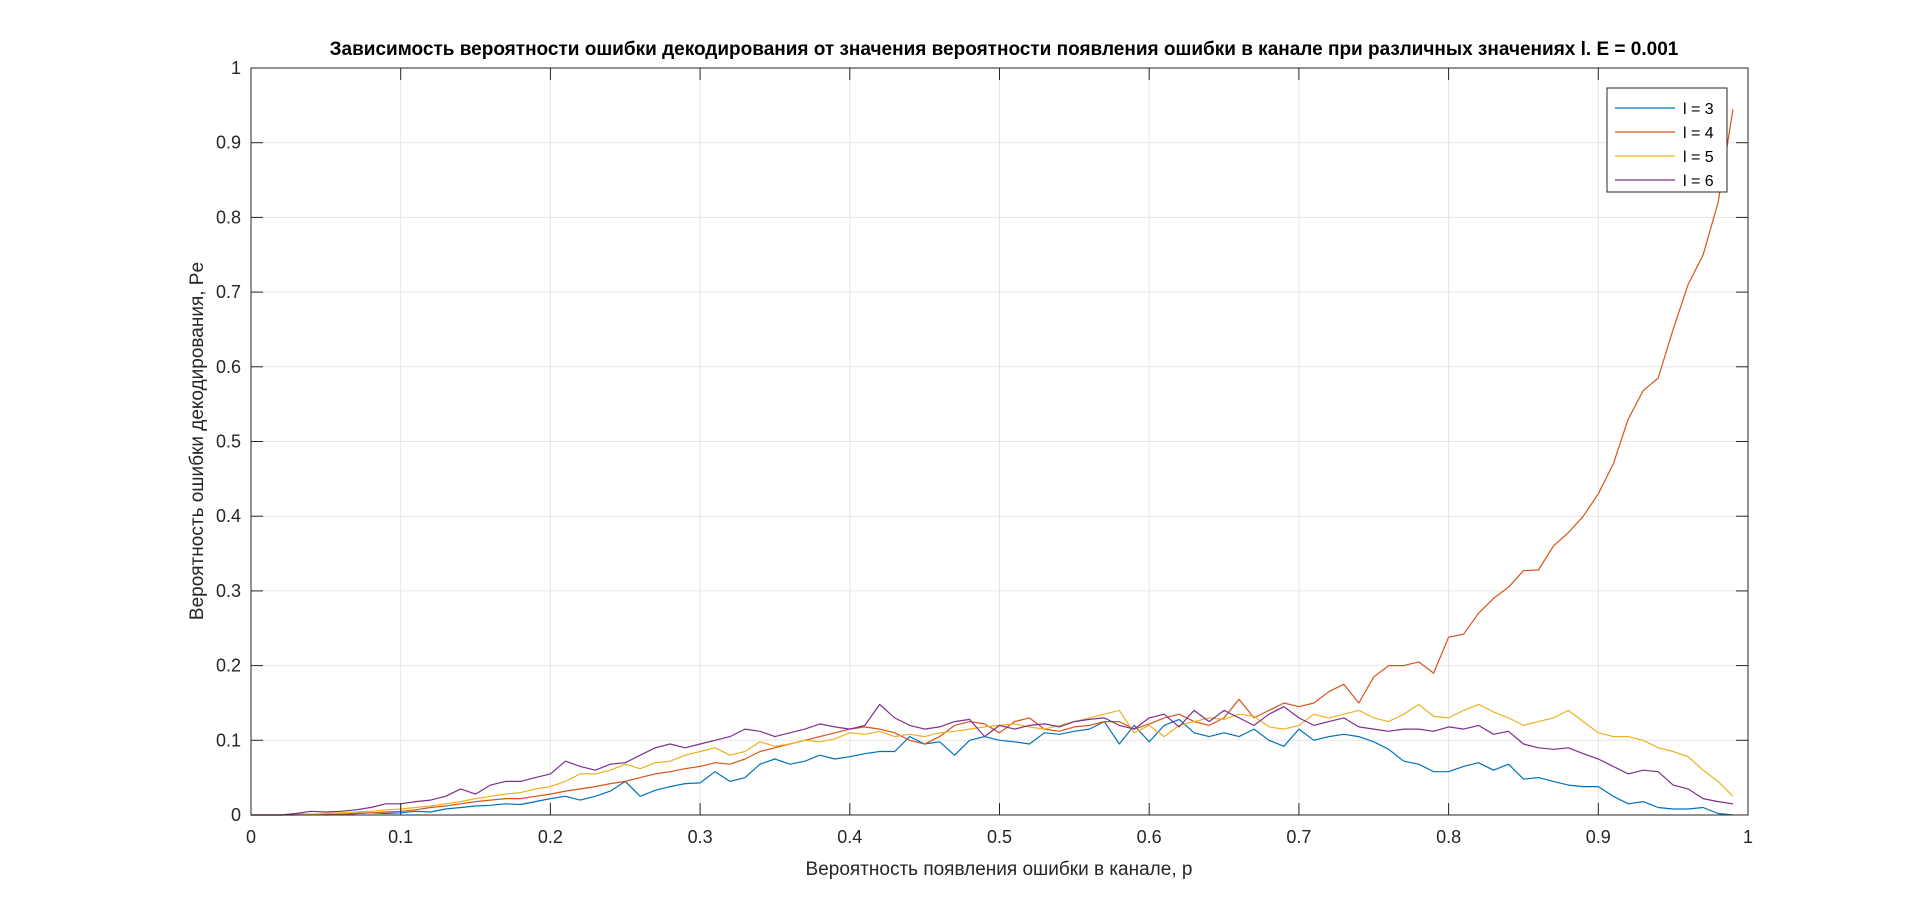 This screenshot has width=1920, height=911. Describe the element at coordinates (1698, 133) in the screenshot. I see `legend-label-2: l = 4` at that location.